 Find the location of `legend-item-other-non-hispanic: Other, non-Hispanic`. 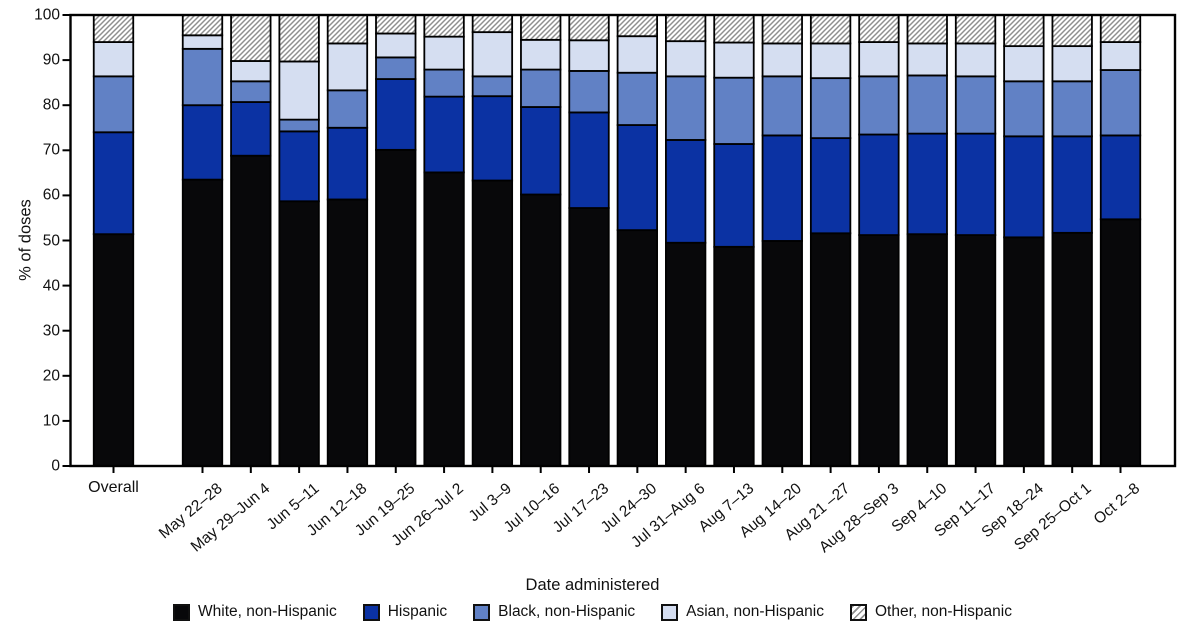

legend-item-other-non-hispanic: Other, non-Hispanic is located at coordinates (931, 612).